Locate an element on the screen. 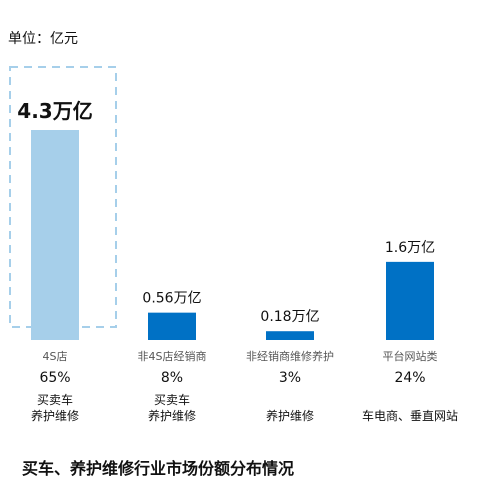  unit-label: 单位：亿元 is located at coordinates (43, 39).